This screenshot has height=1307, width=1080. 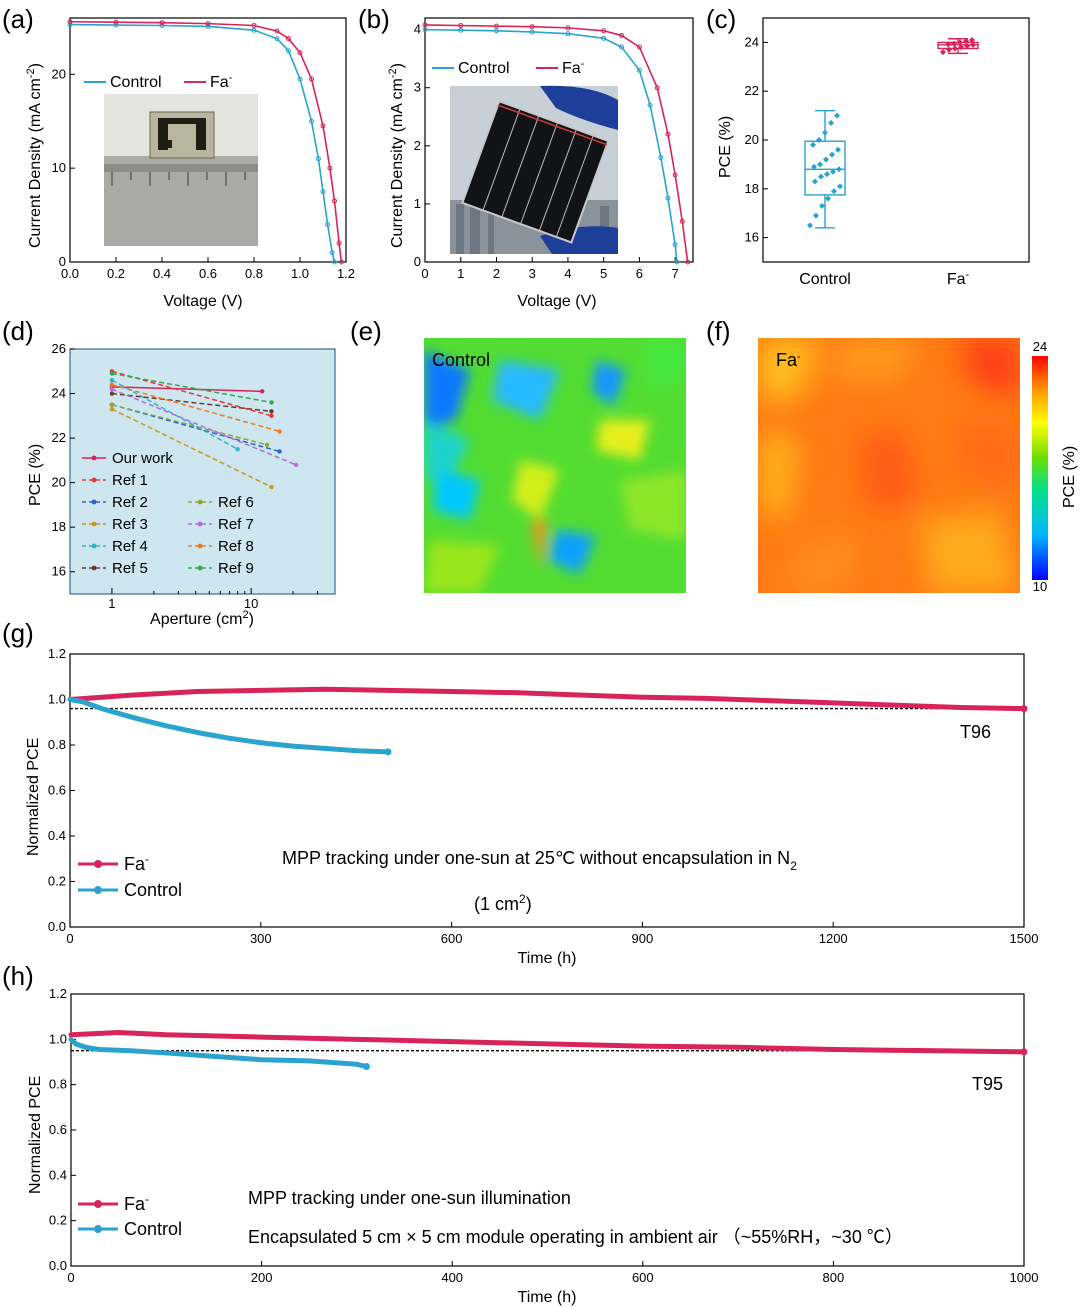 I want to click on x-tick-label: 0.2, so click(x=116, y=273).